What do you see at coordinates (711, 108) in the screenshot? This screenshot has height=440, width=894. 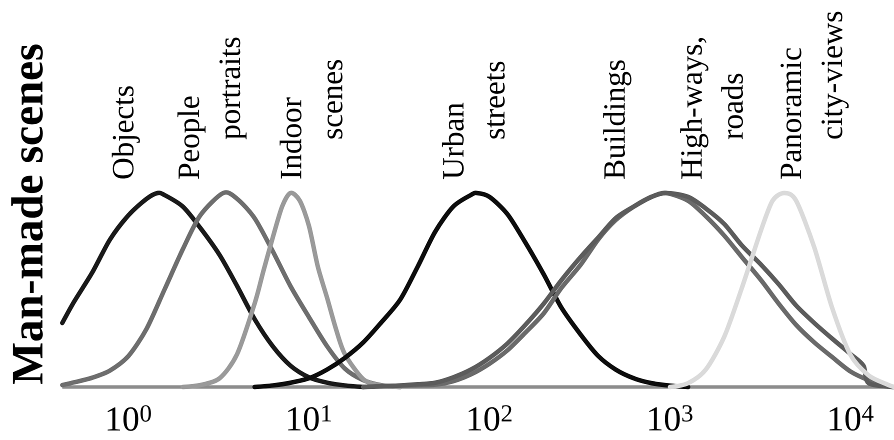 I see `text: High-ways, roads` at bounding box center [711, 108].